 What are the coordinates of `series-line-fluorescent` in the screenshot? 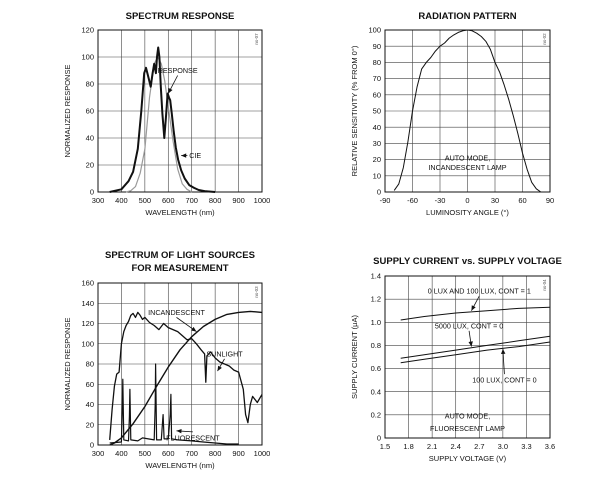 It's located at (174, 404).